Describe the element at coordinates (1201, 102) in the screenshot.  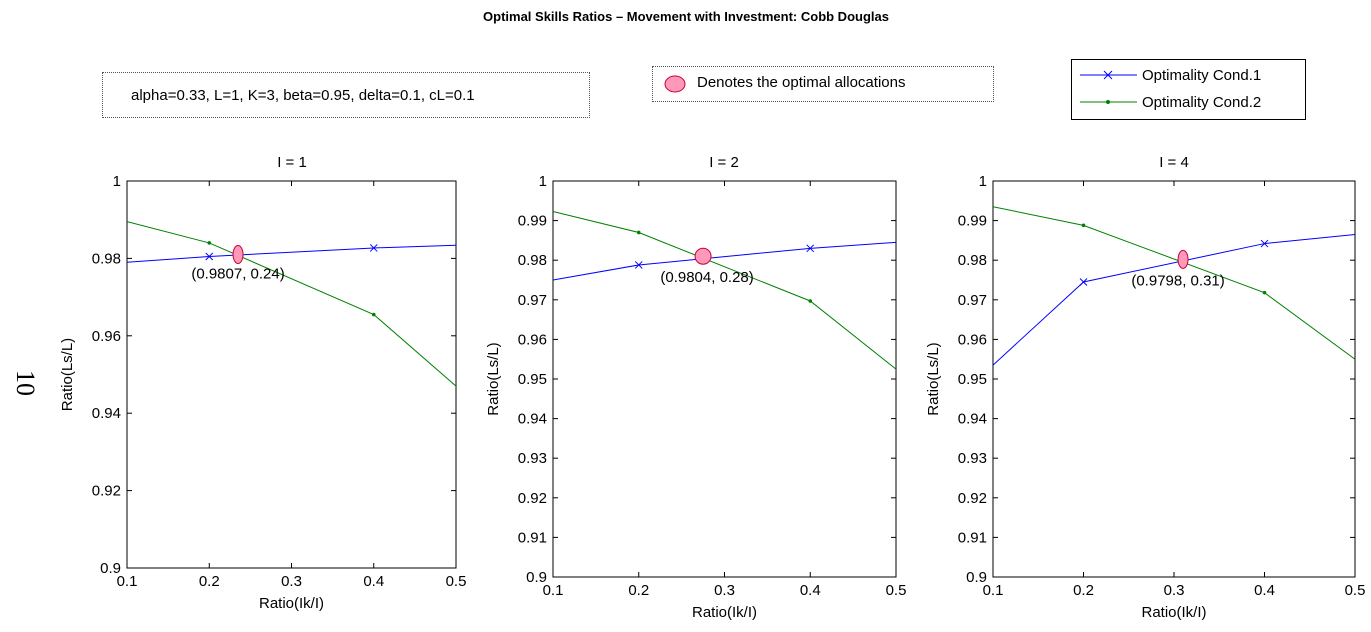
I see `legend-label-2: Optimality Cond.2` at that location.